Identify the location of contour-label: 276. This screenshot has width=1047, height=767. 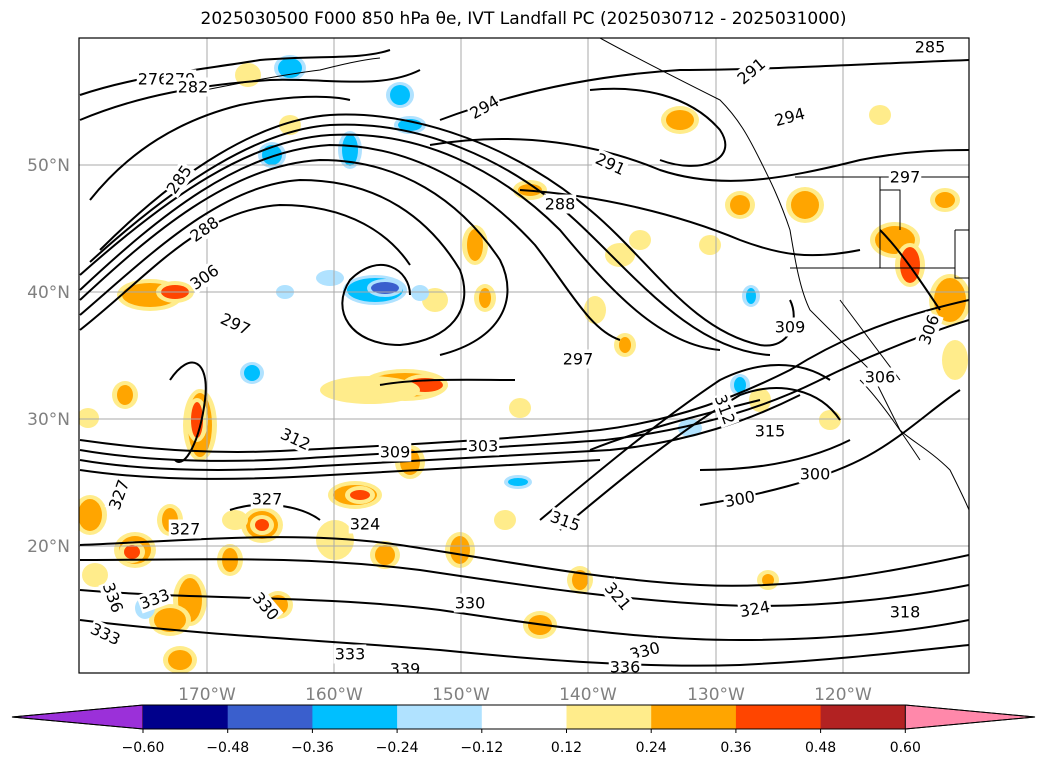
(153, 79).